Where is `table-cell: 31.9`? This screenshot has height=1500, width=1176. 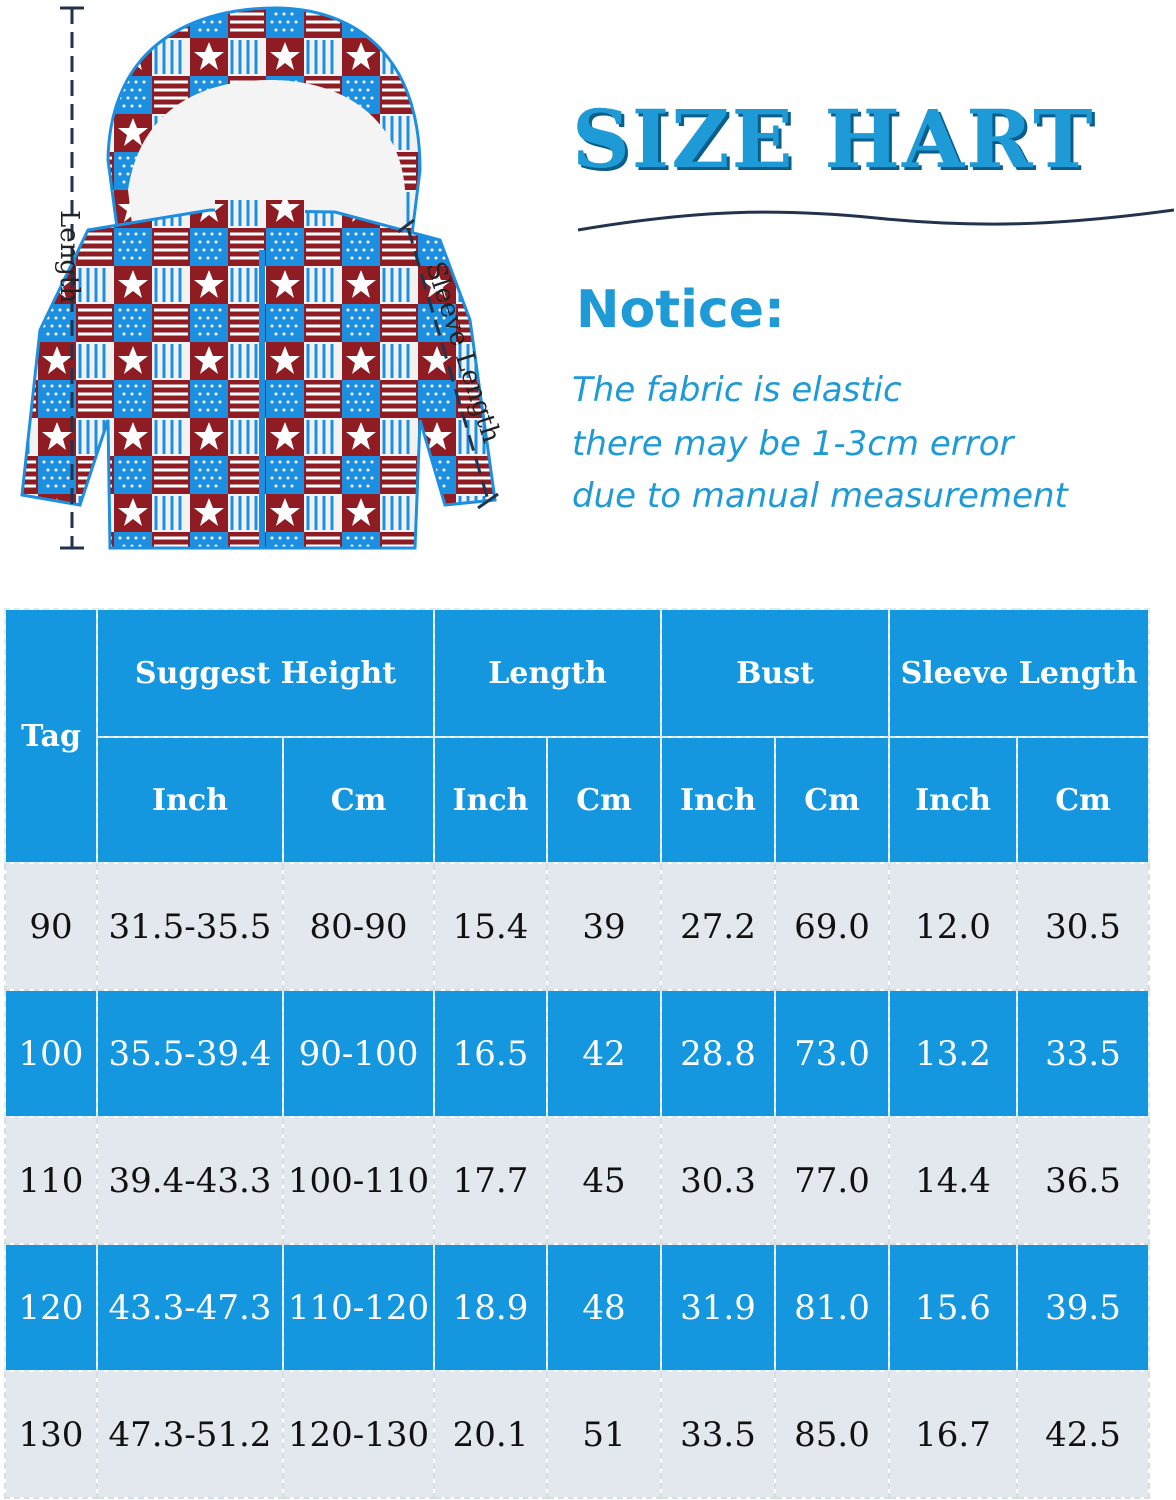 table-cell: 31.9 is located at coordinates (718, 1307).